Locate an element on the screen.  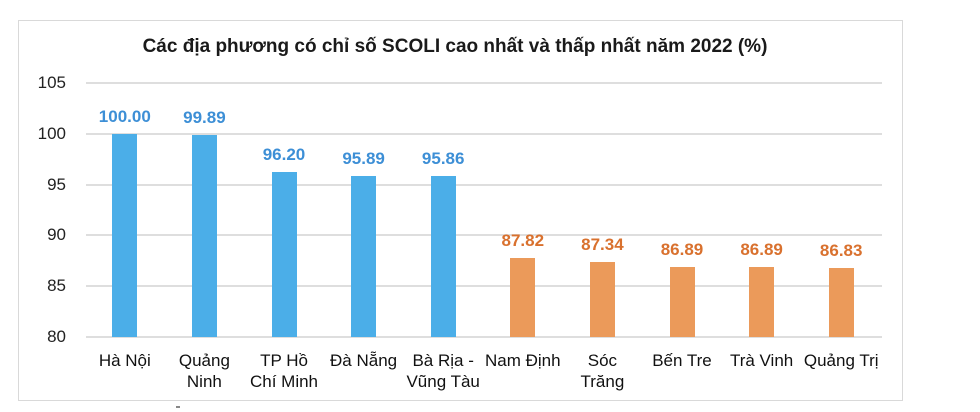
data-label: 95.86 is located at coordinates (443, 158).